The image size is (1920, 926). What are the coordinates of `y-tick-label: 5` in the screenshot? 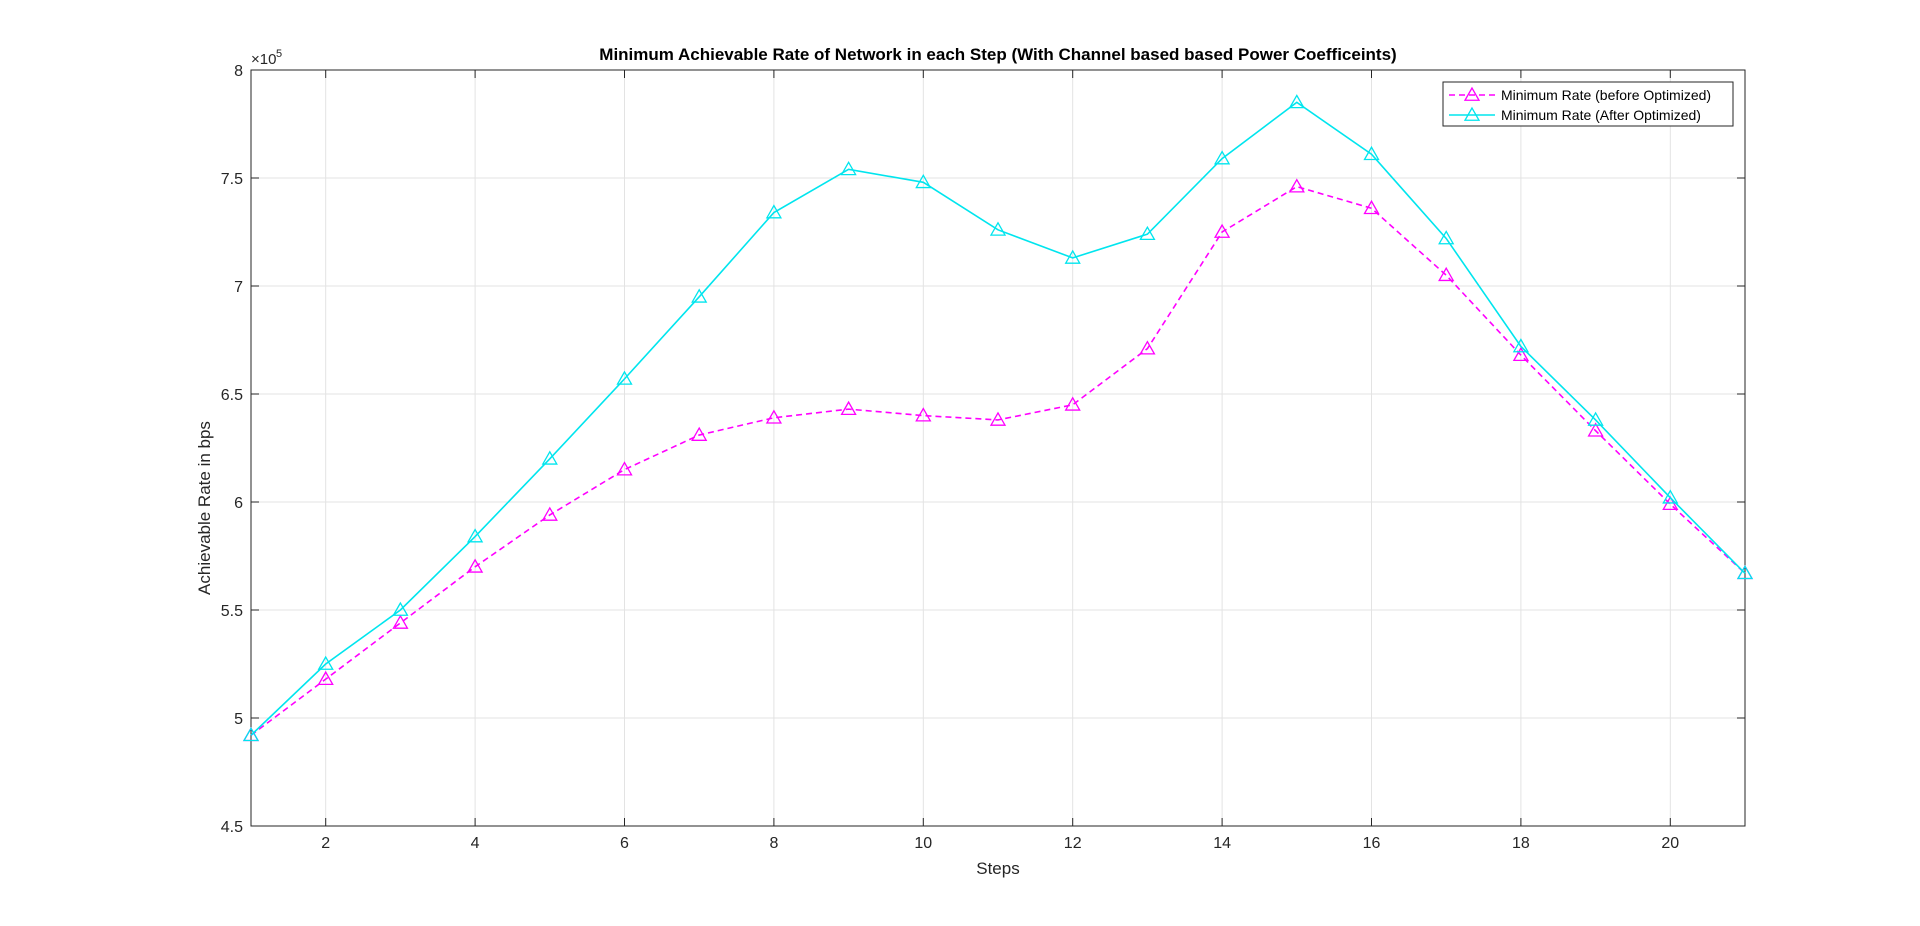 It's located at (238, 719).